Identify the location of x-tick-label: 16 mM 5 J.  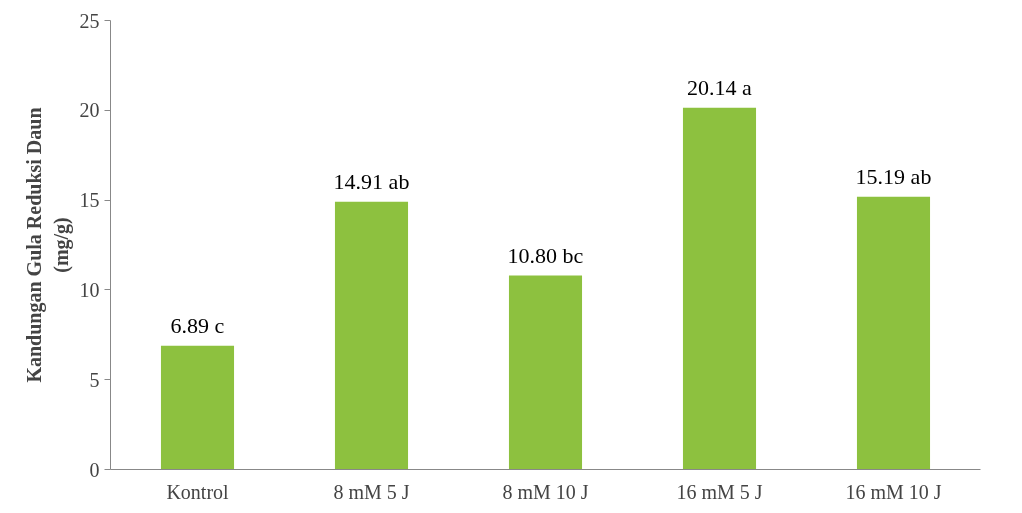
(719, 491).